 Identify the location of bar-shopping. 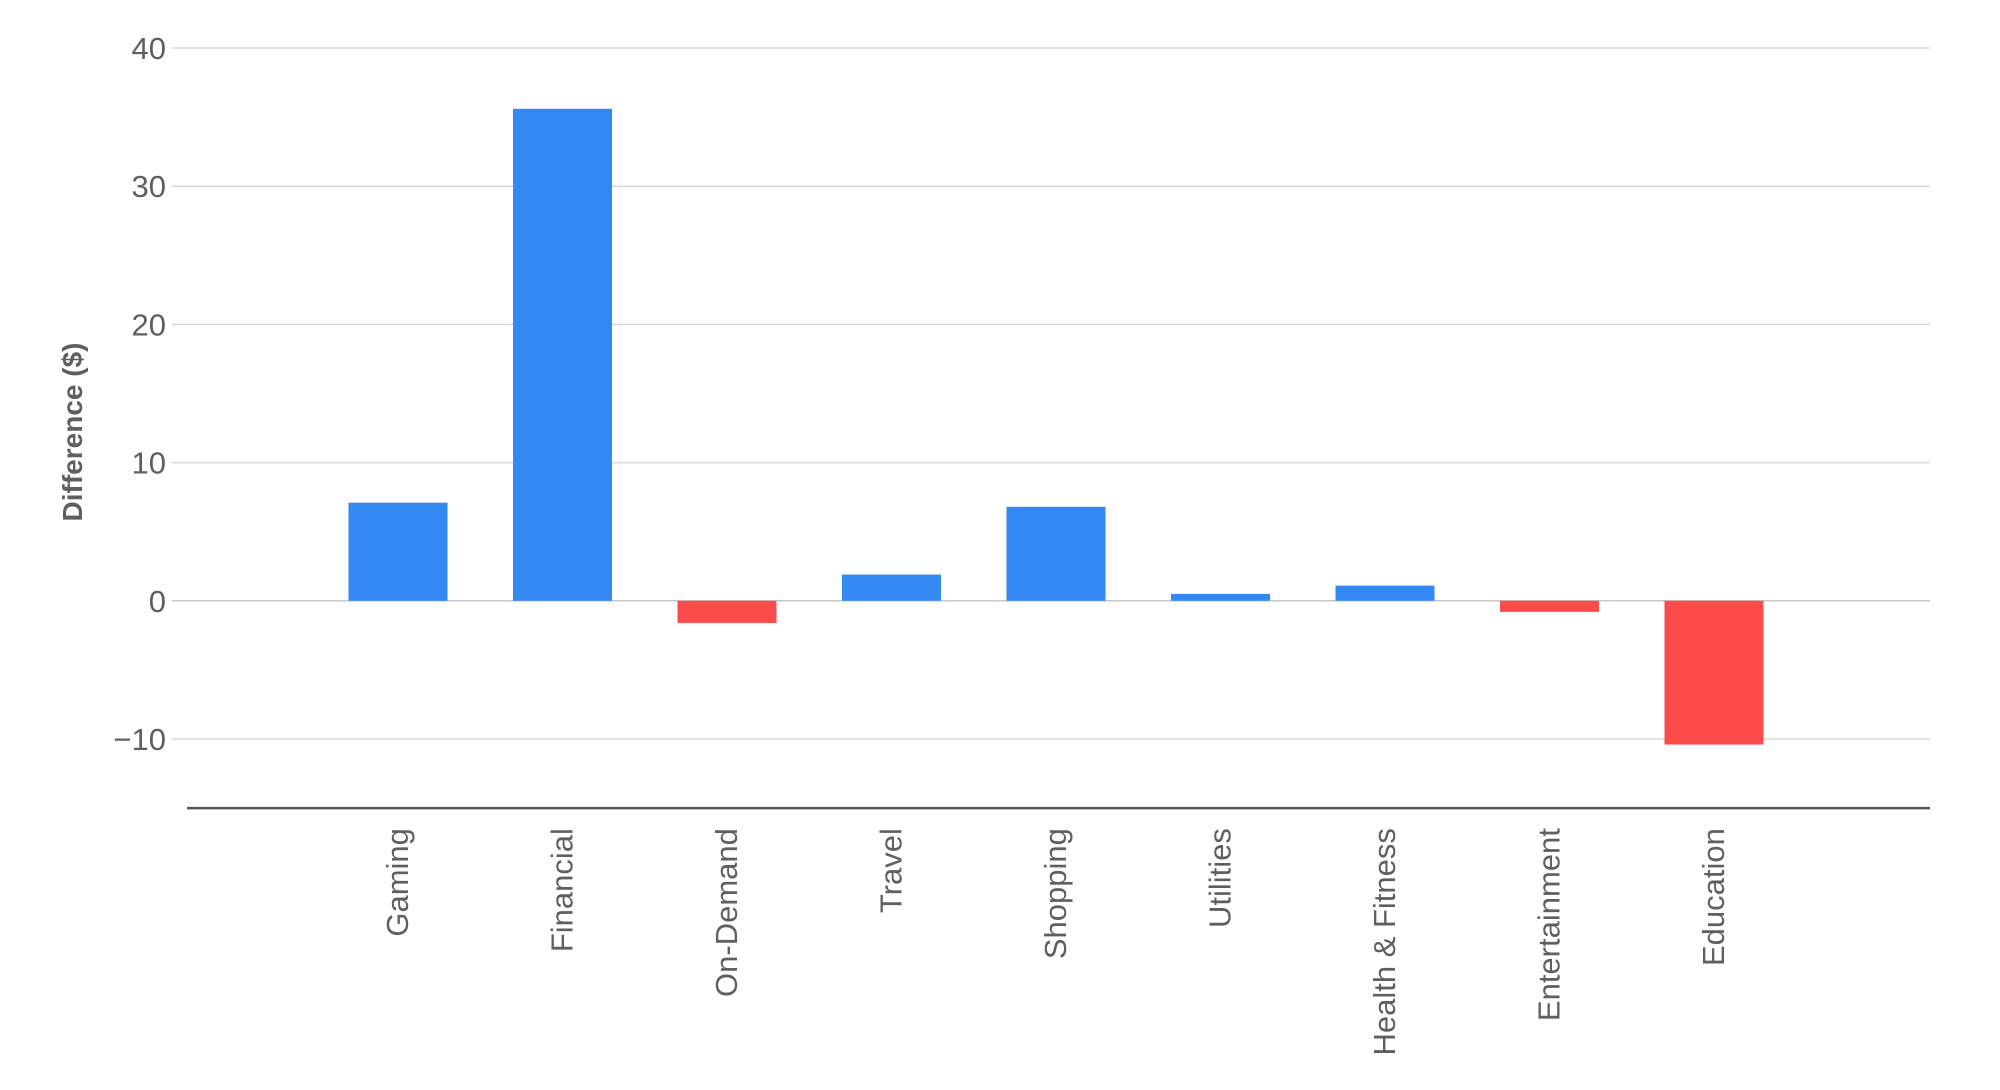
(1056, 553).